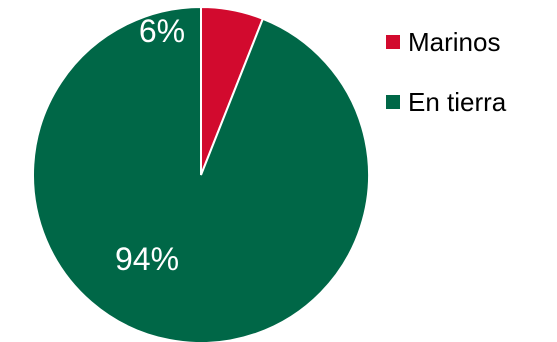 Image resolution: width=557 pixels, height=342 pixels. I want to click on legend-swatch-marinos, so click(393, 42).